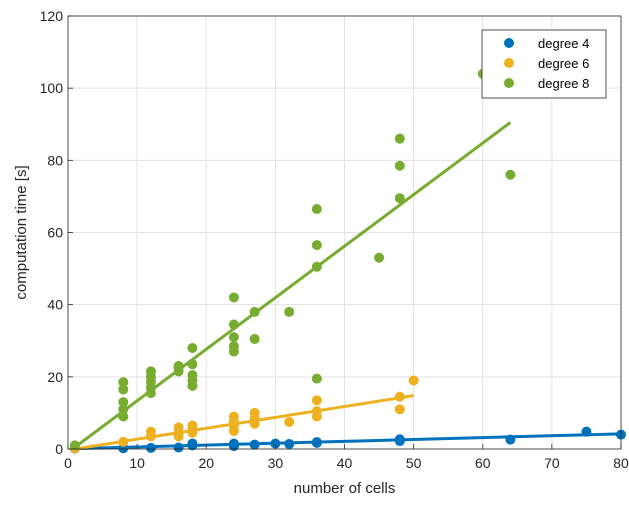 The height and width of the screenshot is (506, 629). Describe the element at coordinates (414, 463) in the screenshot. I see `x-tick-label: 50` at that location.